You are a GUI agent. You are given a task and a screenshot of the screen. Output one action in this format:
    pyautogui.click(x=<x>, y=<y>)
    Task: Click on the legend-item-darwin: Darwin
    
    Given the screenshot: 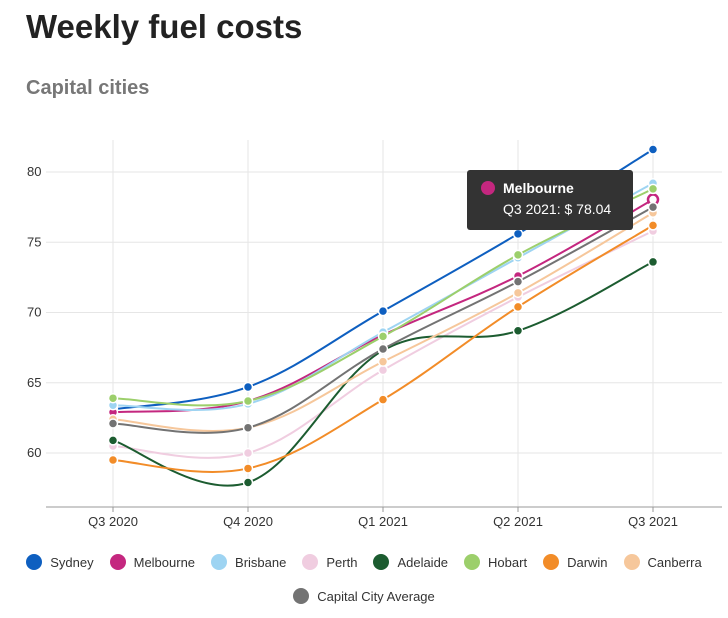 What is the action you would take?
    pyautogui.click(x=575, y=562)
    